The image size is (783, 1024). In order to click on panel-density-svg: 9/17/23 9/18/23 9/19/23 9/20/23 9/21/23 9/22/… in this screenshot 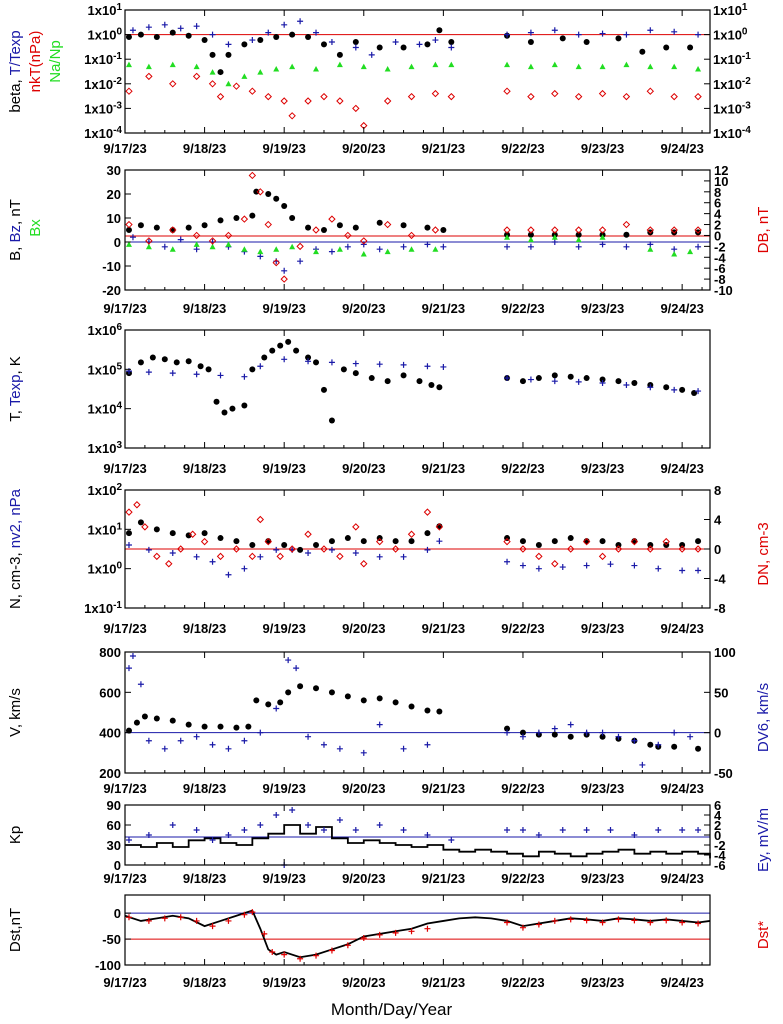, I will do `click(389, 559)`.